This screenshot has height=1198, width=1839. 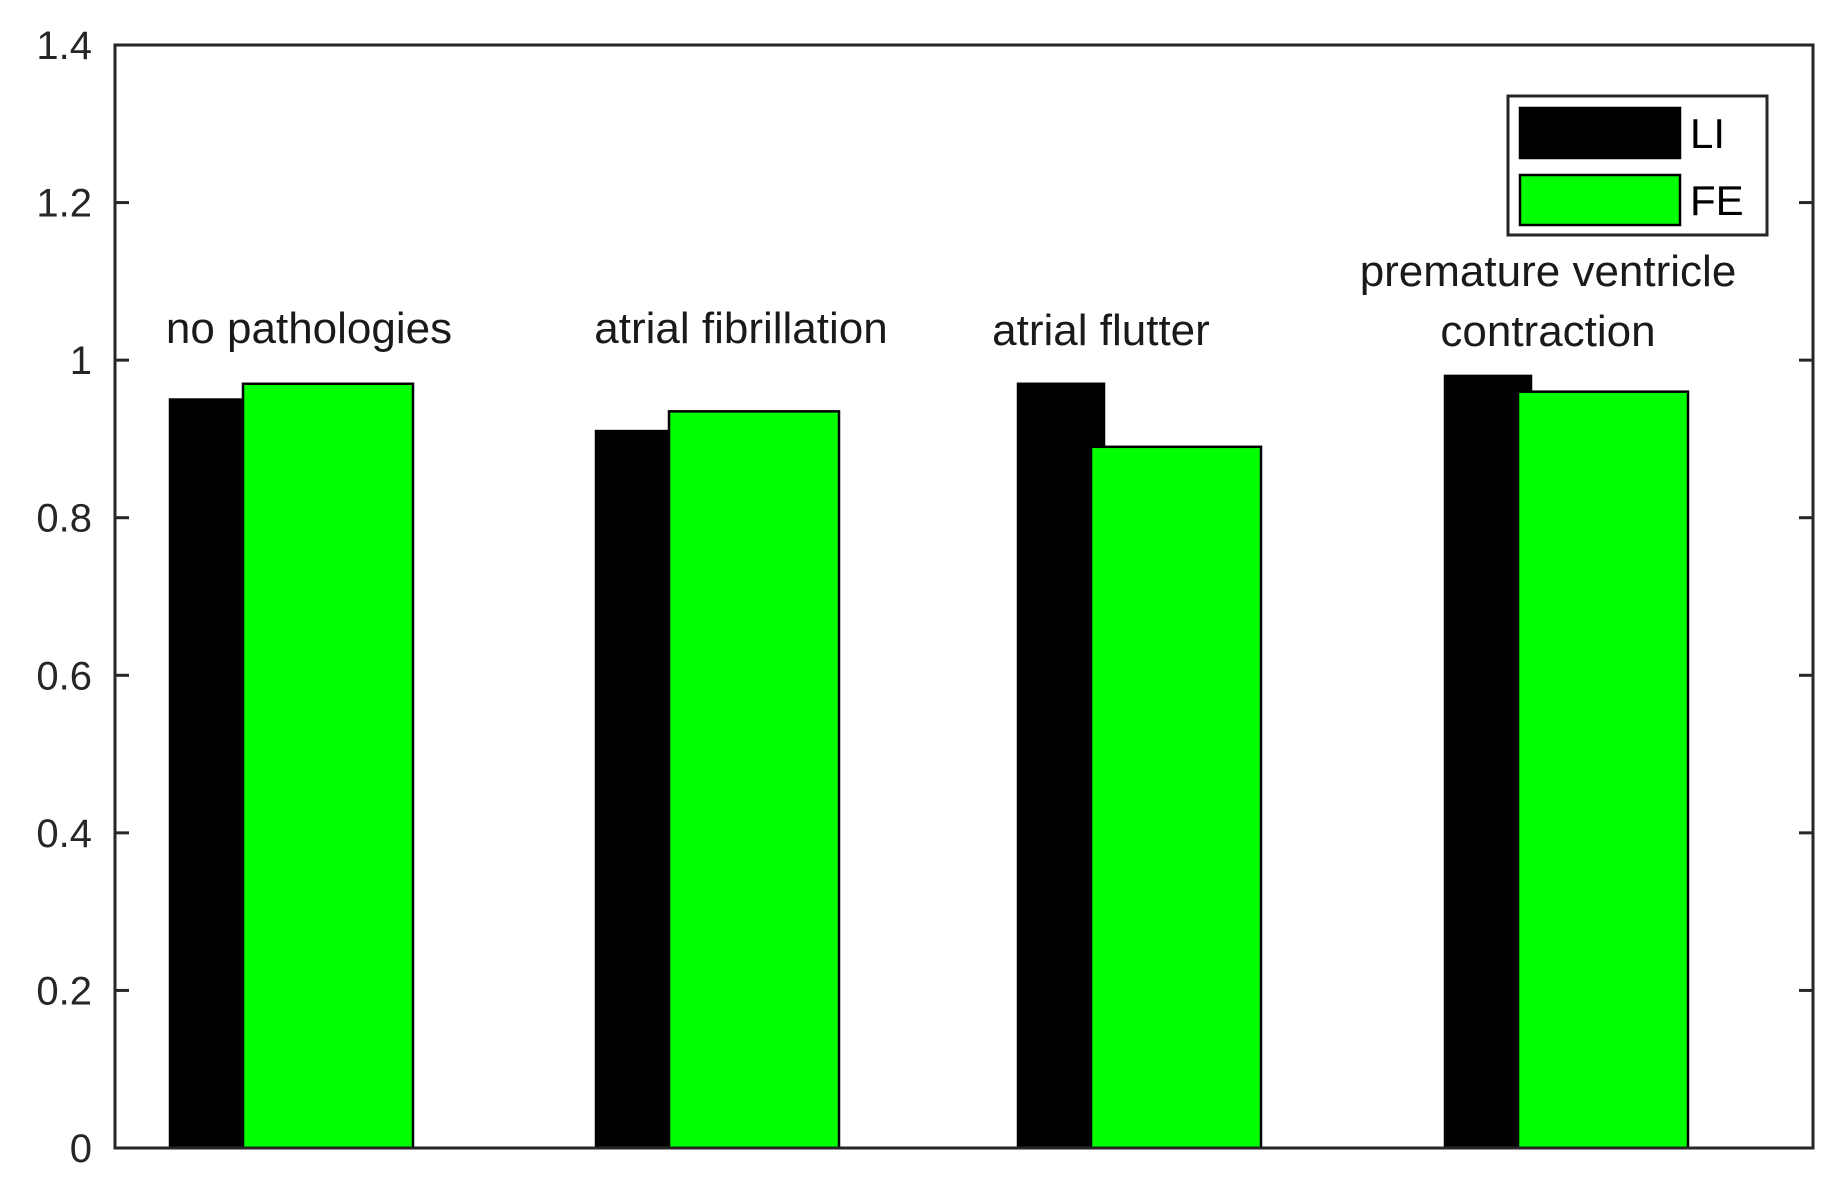 What do you see at coordinates (64, 46) in the screenshot?
I see `y-tick-label-7: 1.4` at bounding box center [64, 46].